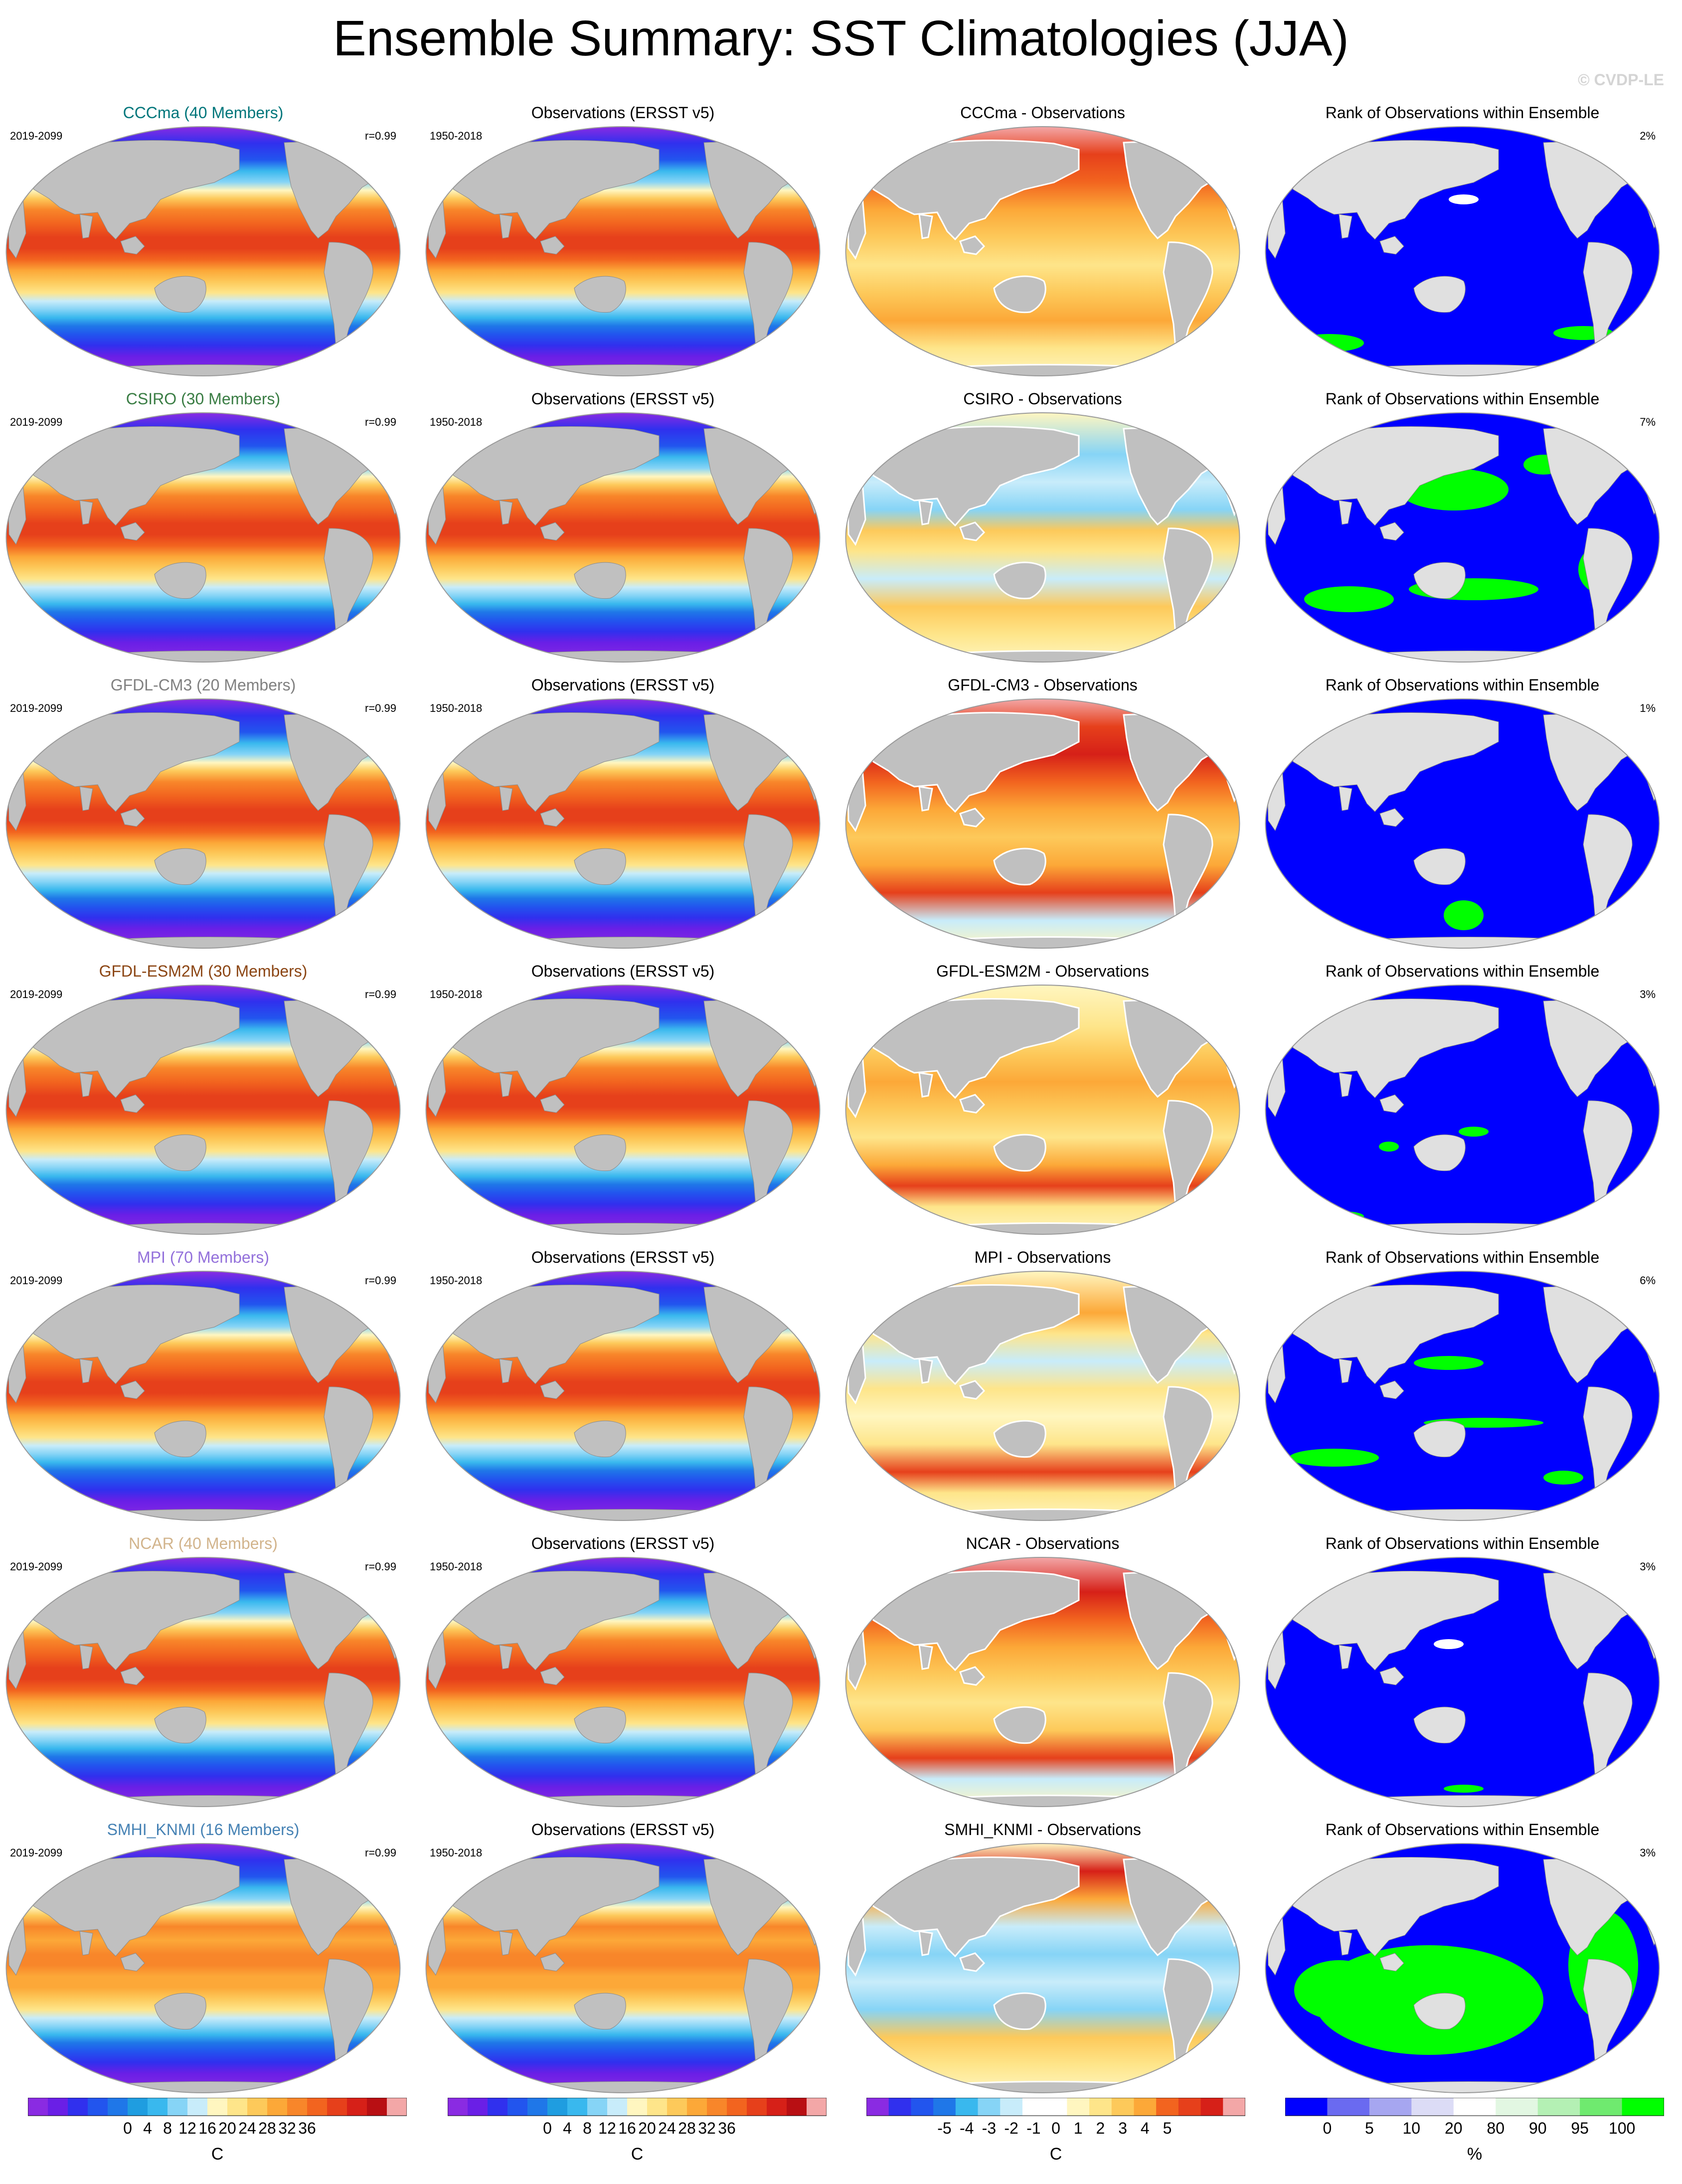 The image size is (1682, 2184). Describe the element at coordinates (967, 2128) in the screenshot. I see `colorbar-tick-label: -4` at that location.